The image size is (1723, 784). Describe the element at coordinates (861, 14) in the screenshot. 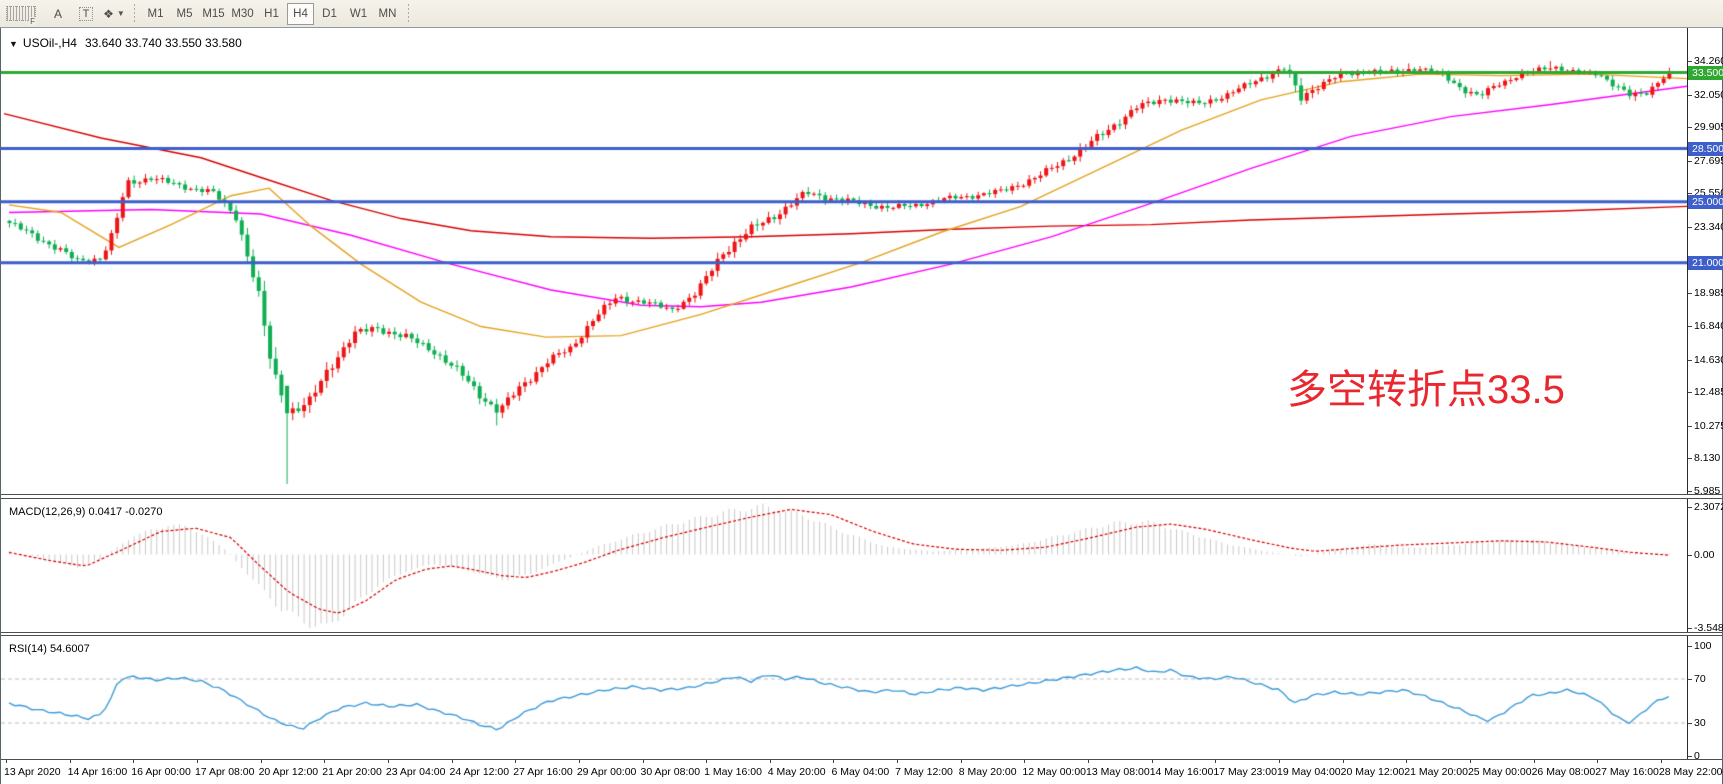

I see `toolbar: F A T ❖ ▼ M1 M5 M15 M30 H1 H4 D1 W1 MN` at that location.